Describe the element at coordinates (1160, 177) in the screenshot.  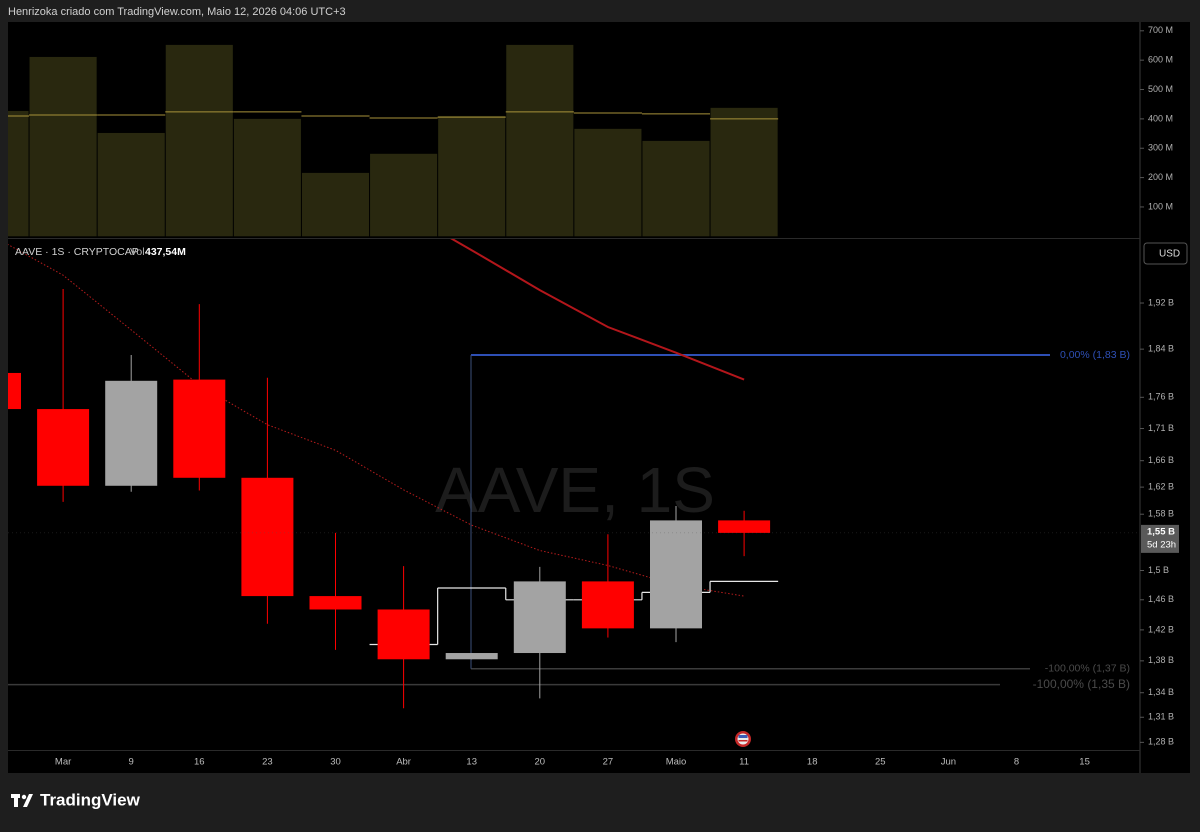
I see `volume-tick-label: 200 M` at that location.